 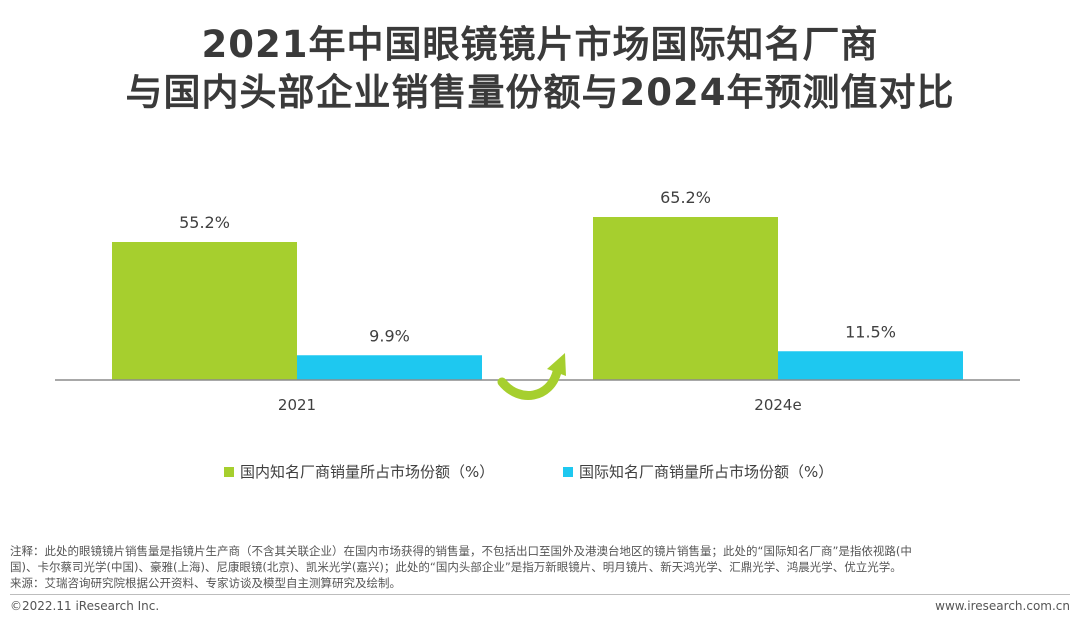 I want to click on legend-item-international: 国际知名厂商销量所占市场份额（%）, so click(x=698, y=471).